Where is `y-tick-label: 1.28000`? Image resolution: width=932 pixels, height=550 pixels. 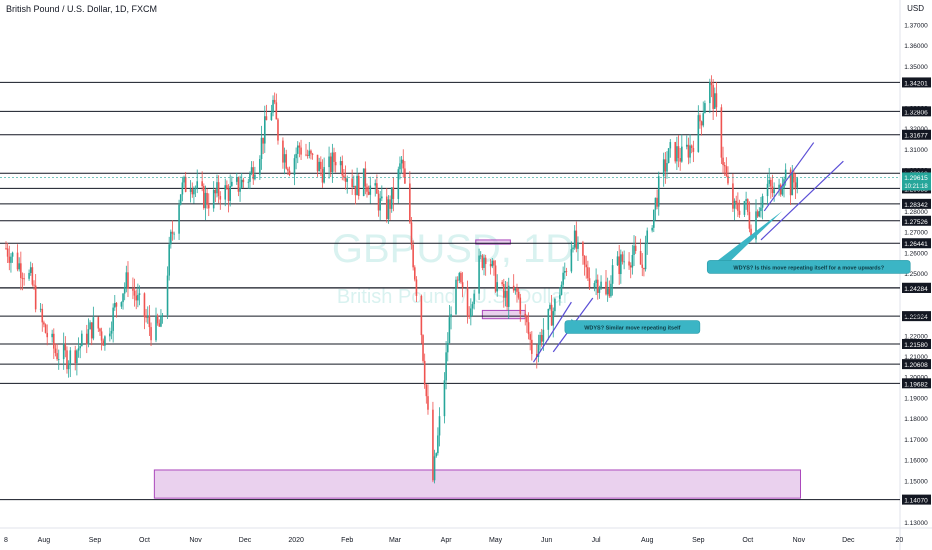 y-tick-label: 1.28000 is located at coordinates (916, 212).